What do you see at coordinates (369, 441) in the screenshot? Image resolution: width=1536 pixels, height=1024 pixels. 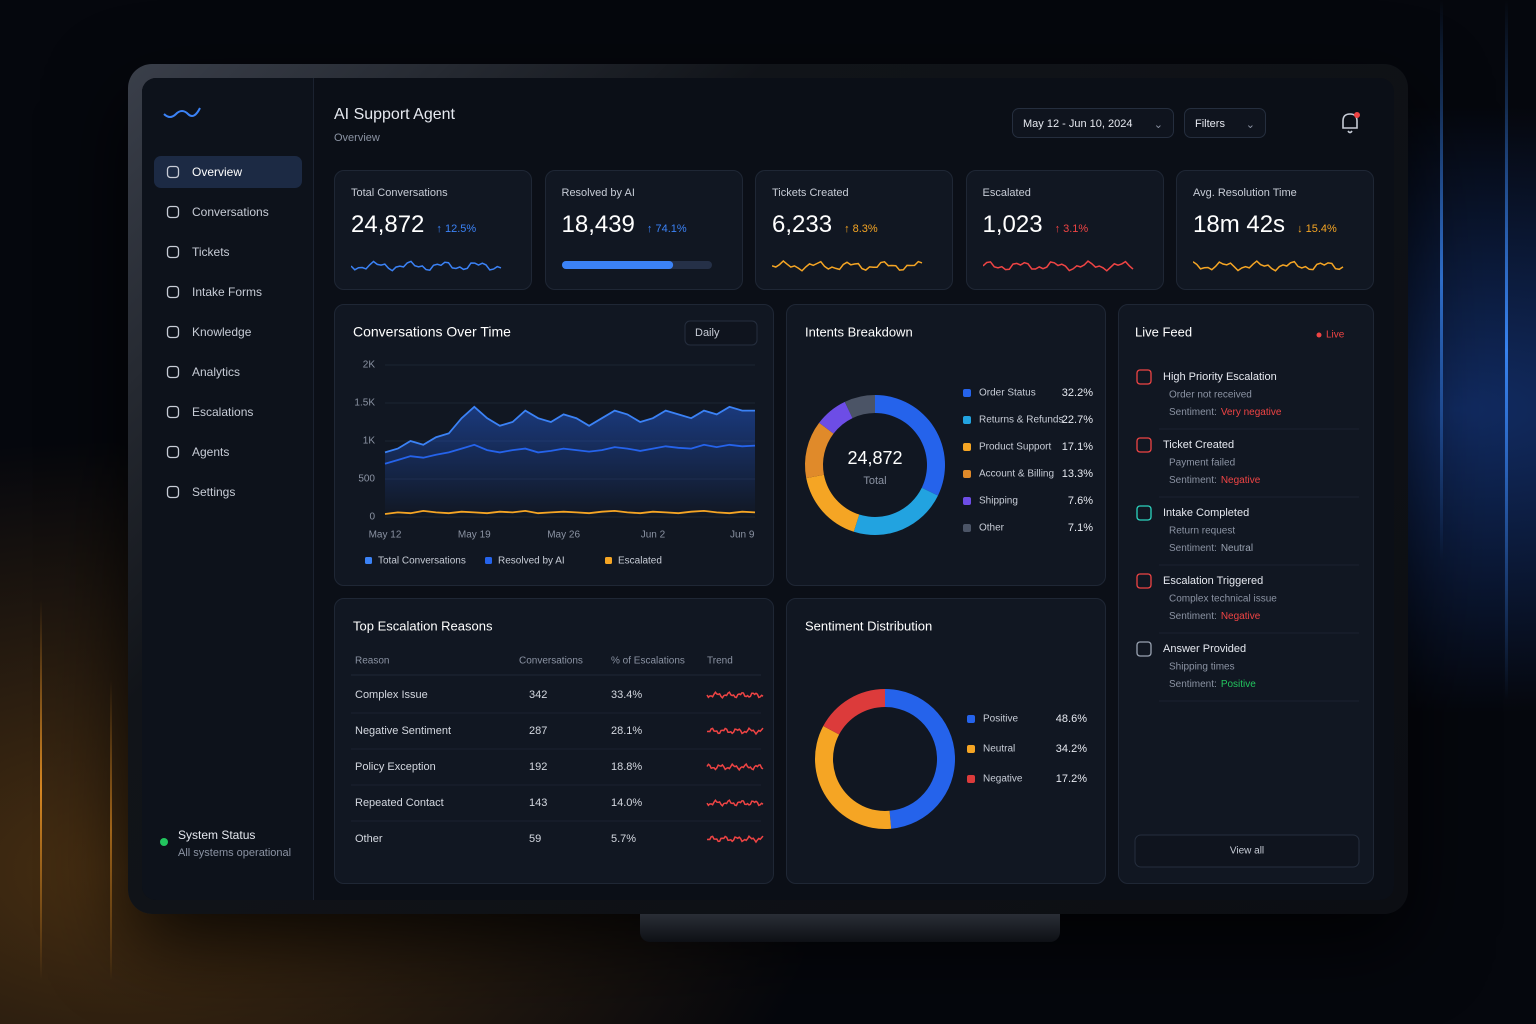 I see `y-tick-label: 1K` at bounding box center [369, 441].